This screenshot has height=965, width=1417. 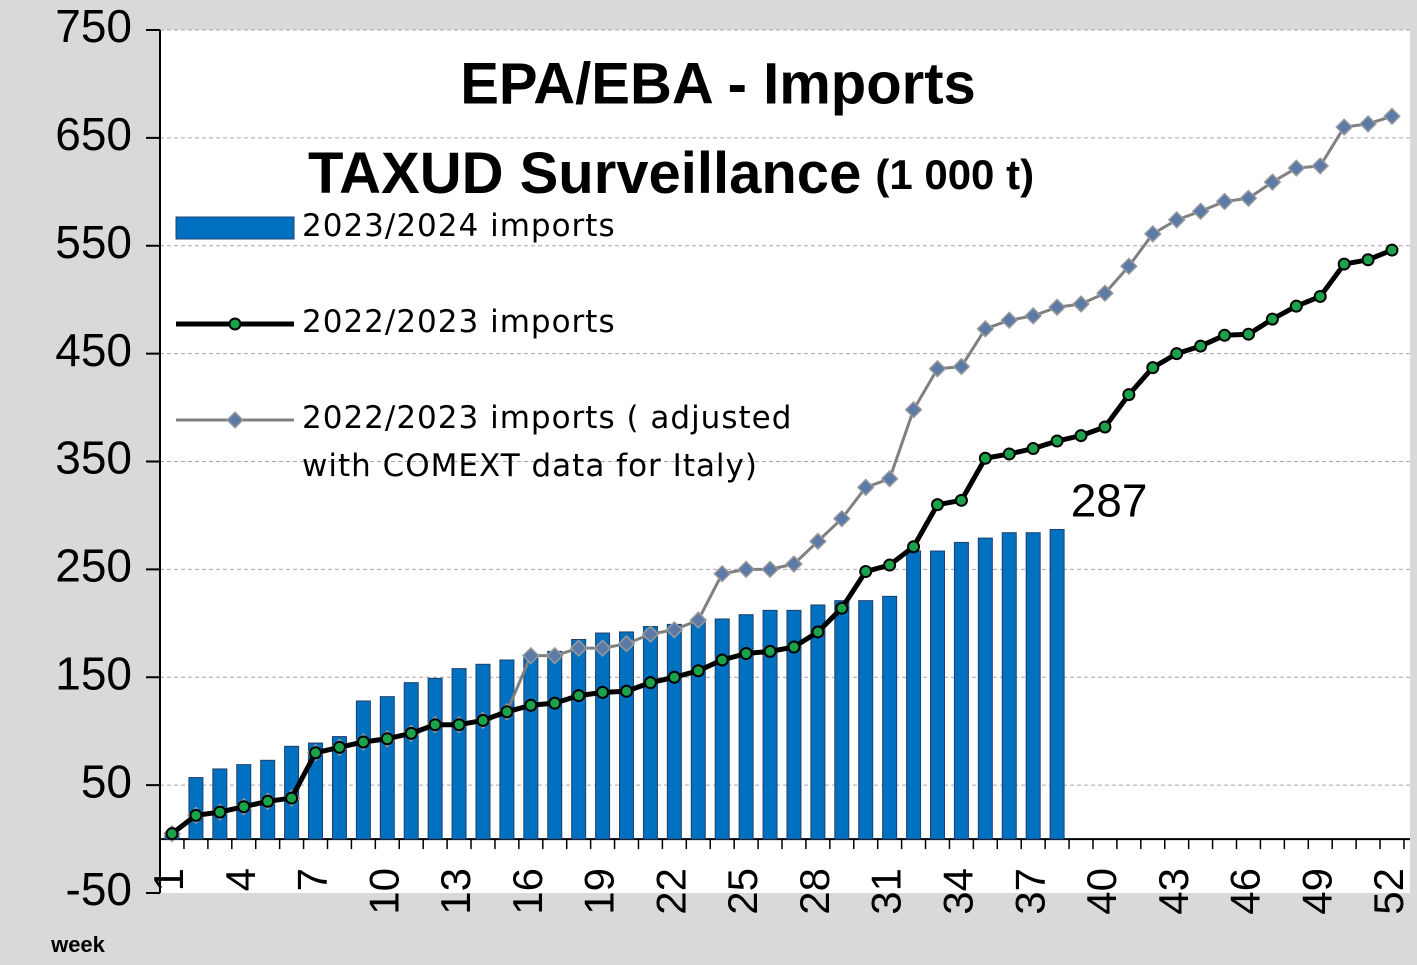 I want to click on y-tick-label: 750, so click(x=93, y=26).